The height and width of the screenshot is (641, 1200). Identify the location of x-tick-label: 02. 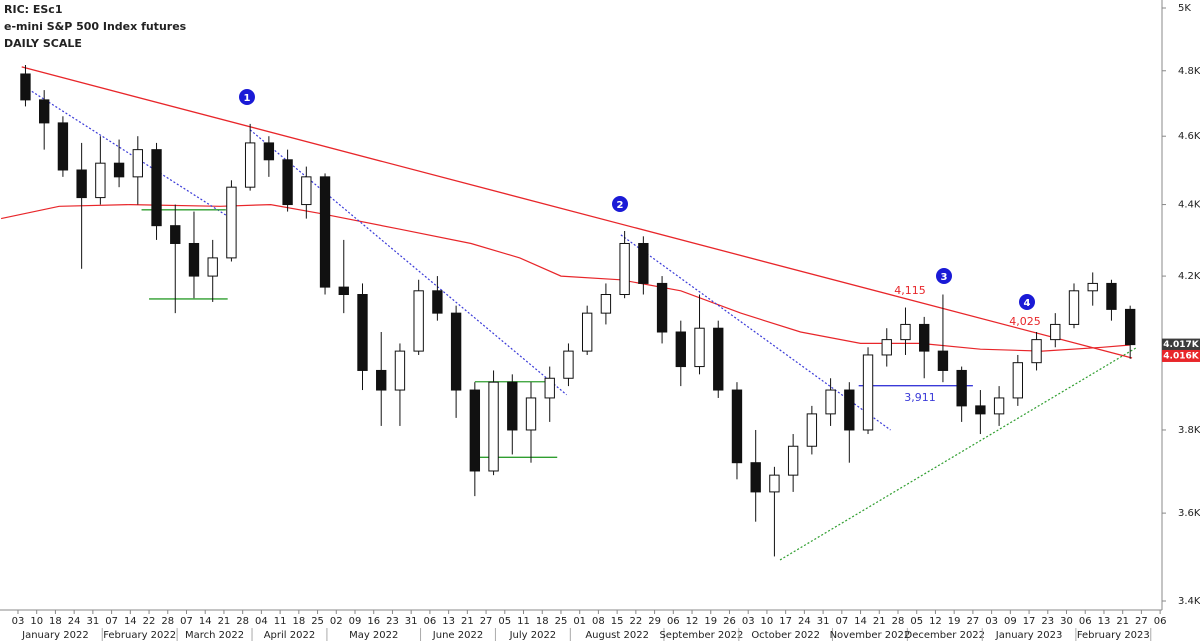
(336, 621).